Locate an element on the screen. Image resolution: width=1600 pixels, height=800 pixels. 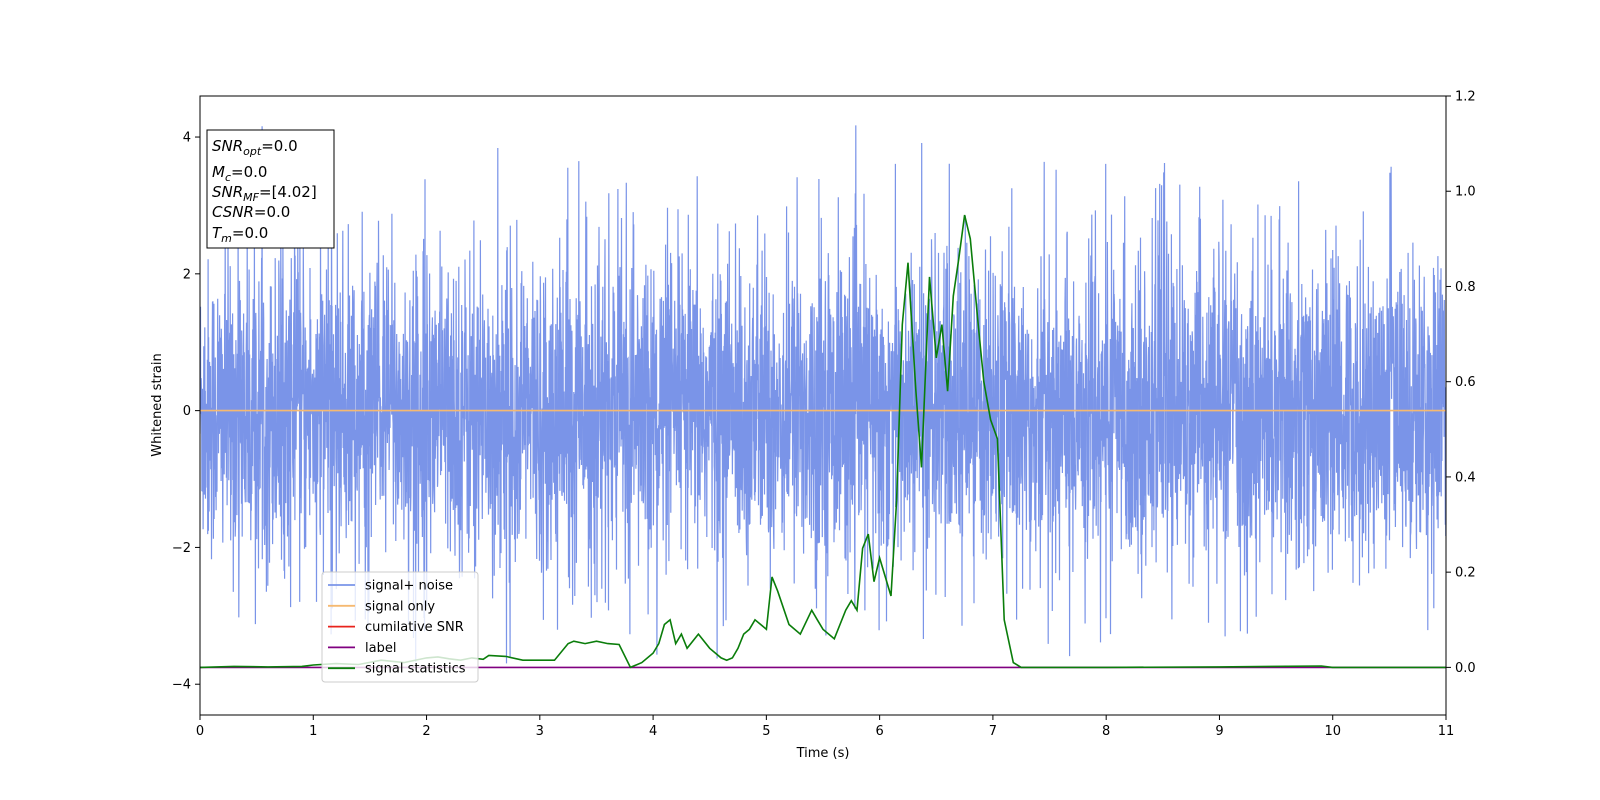
info-box-frame is located at coordinates (270, 189).